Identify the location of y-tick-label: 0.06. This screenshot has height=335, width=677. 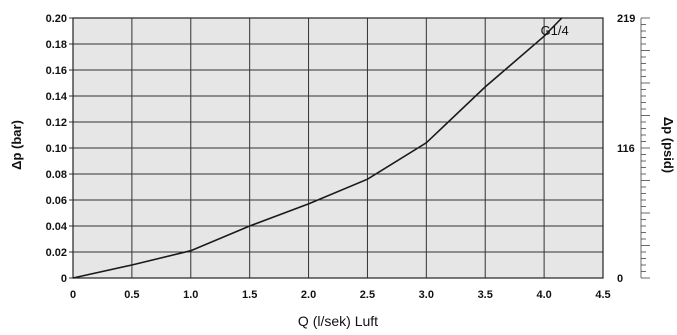
(56, 201).